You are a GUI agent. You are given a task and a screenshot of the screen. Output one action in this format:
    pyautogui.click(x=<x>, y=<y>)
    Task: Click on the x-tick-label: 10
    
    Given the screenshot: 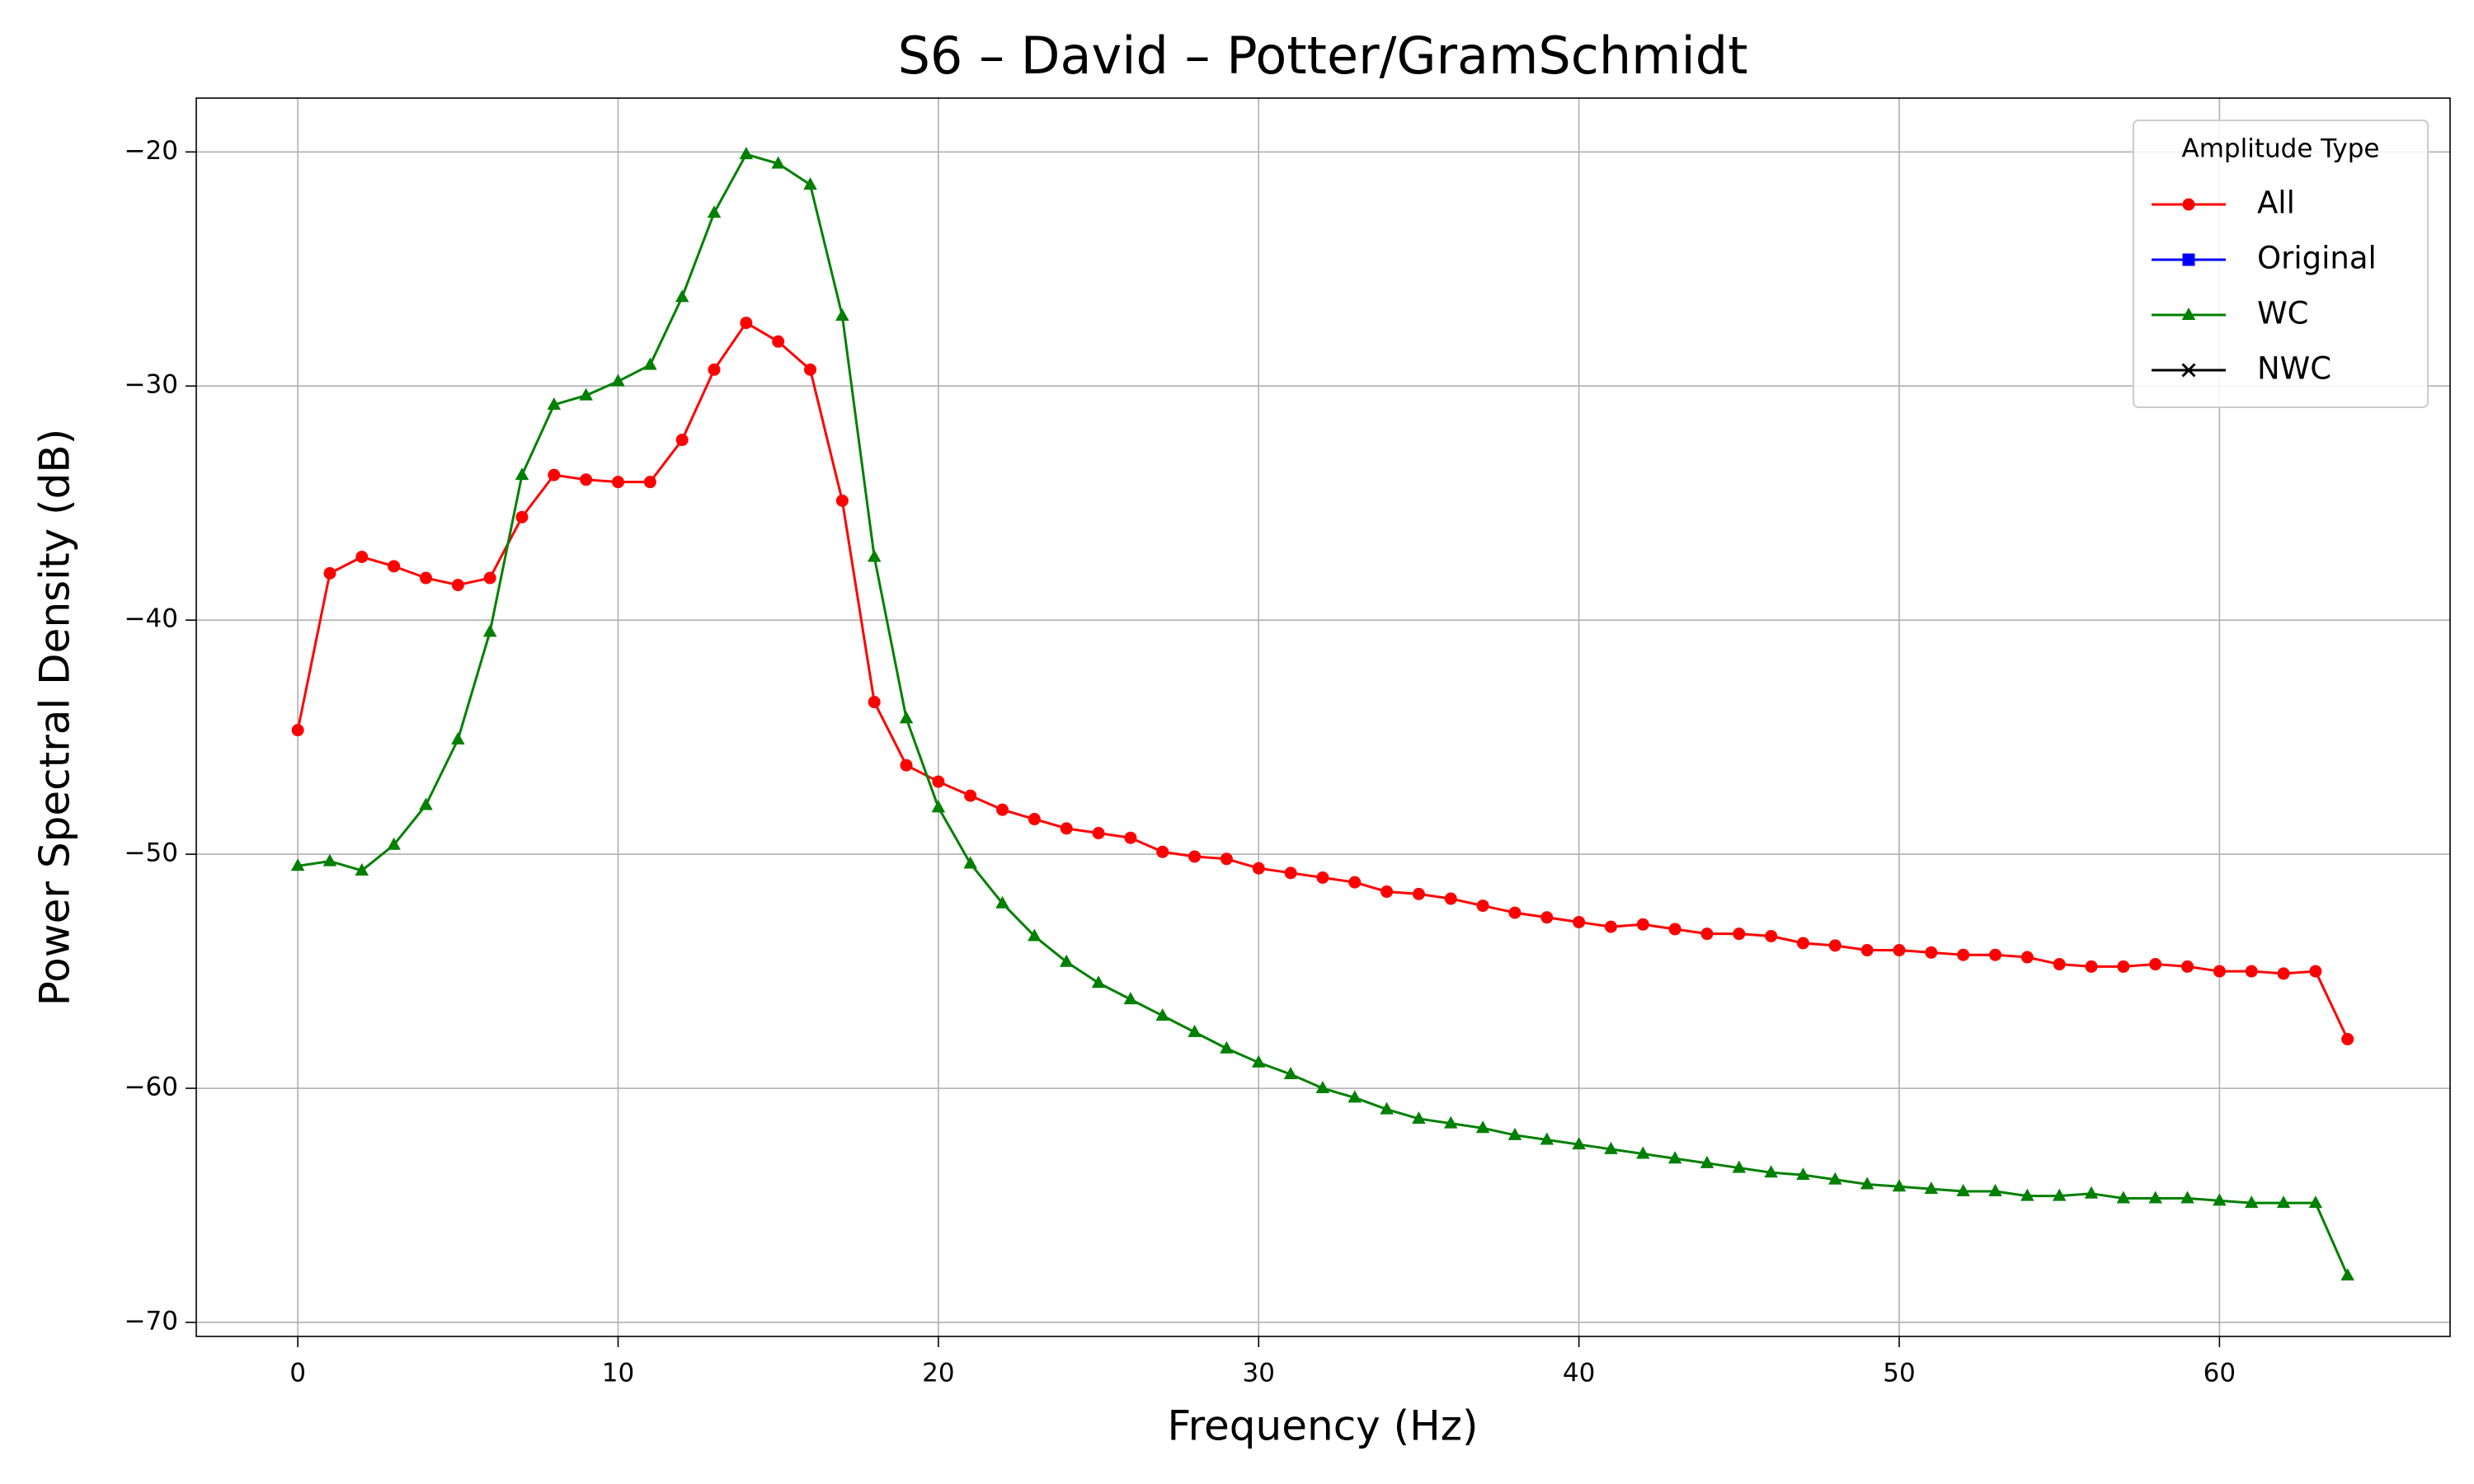 What is the action you would take?
    pyautogui.click(x=618, y=1373)
    